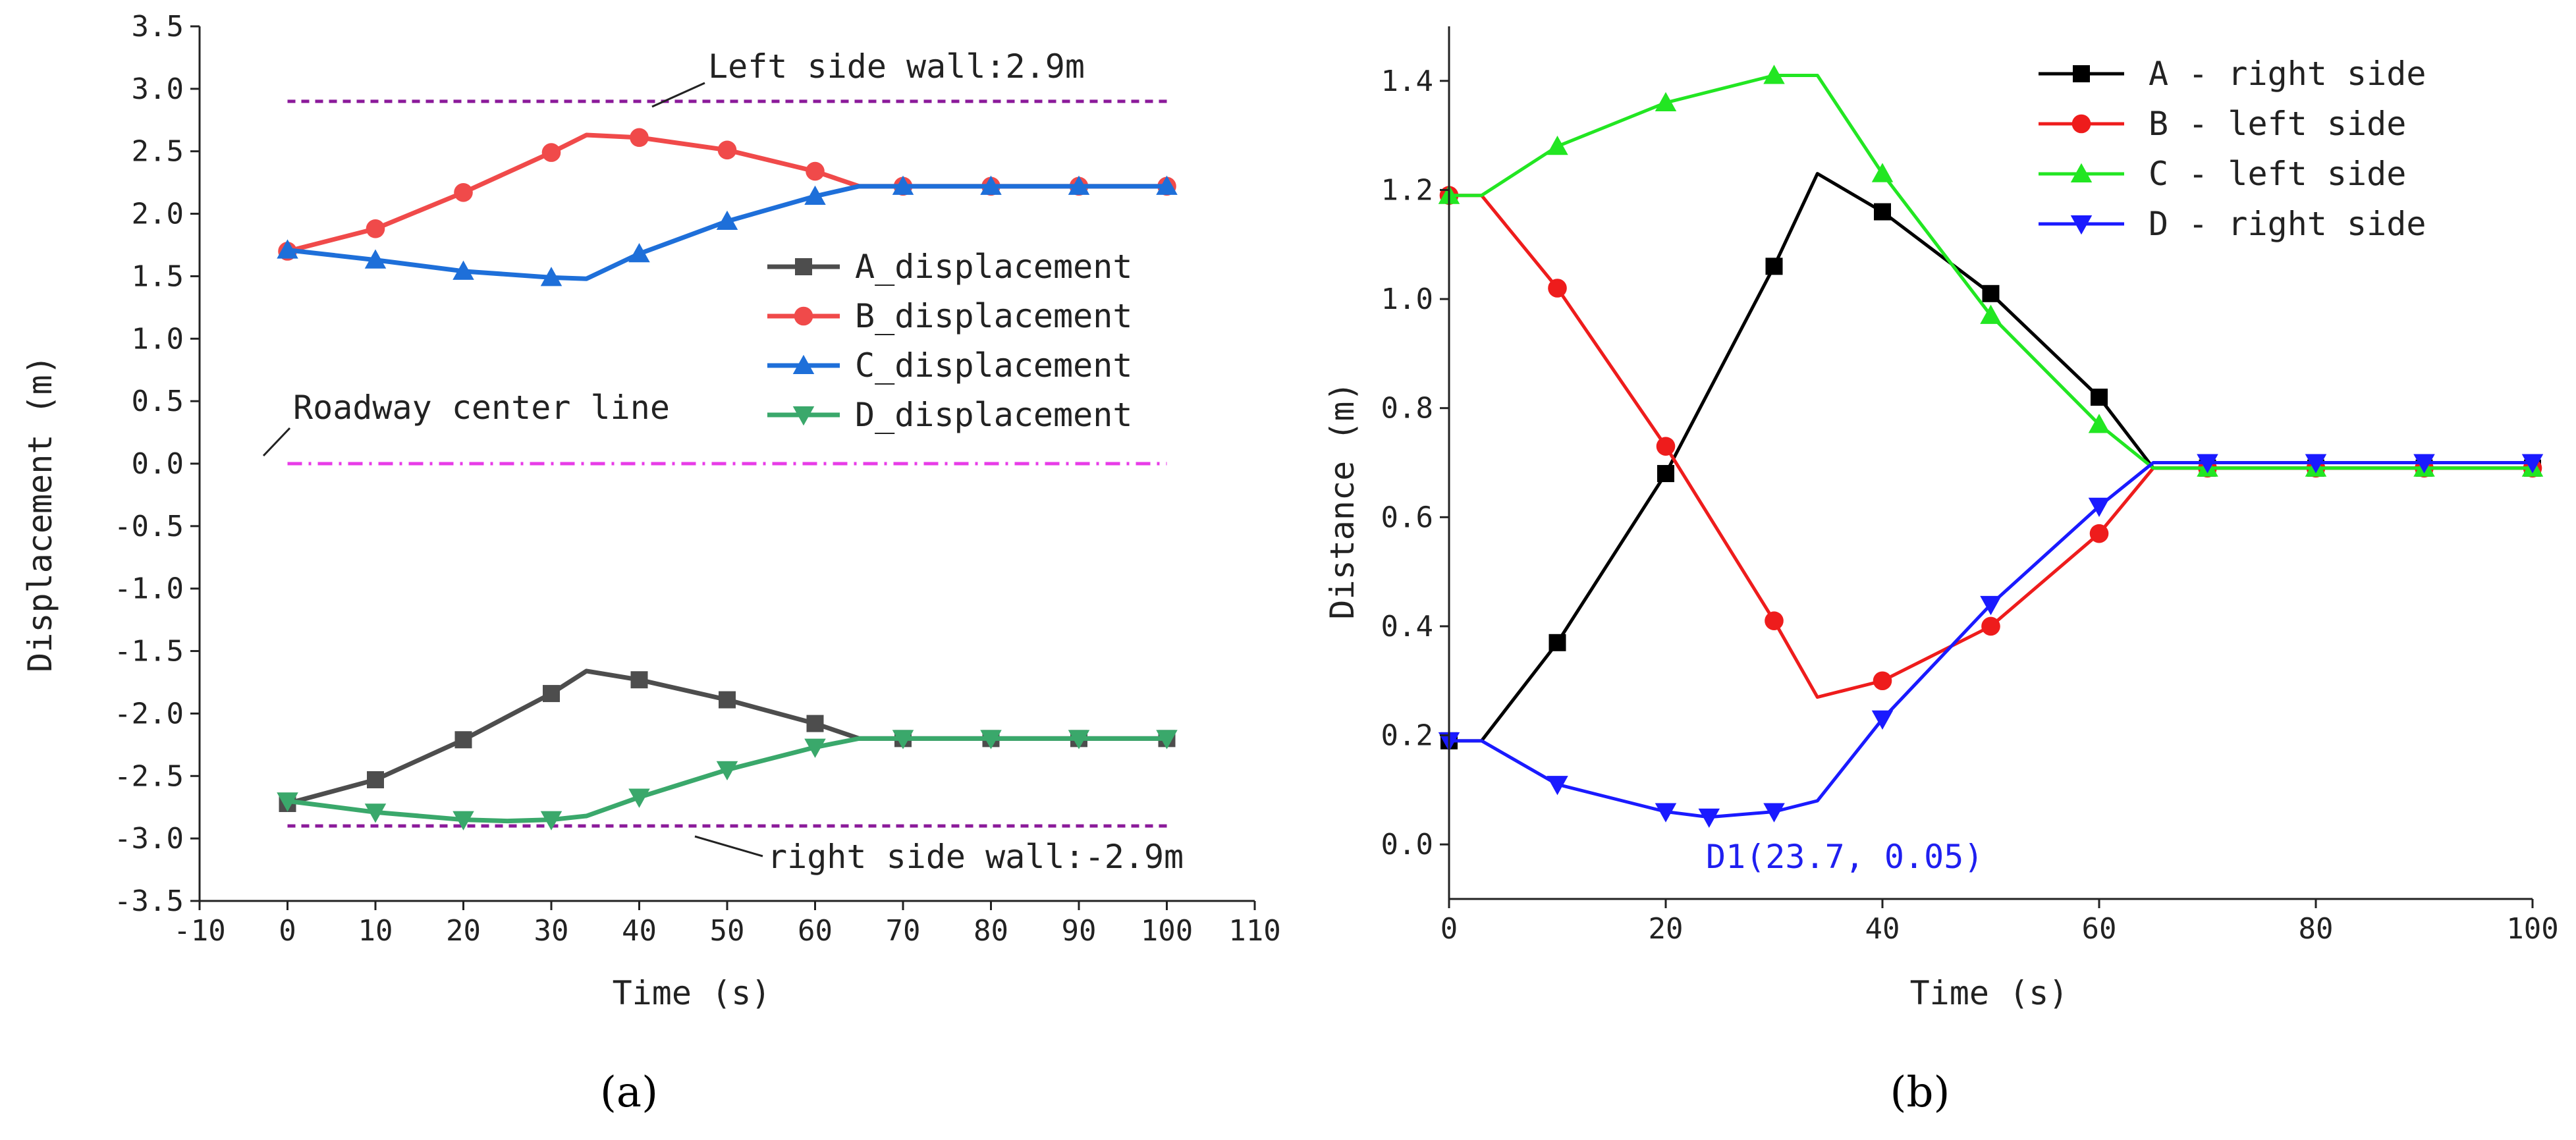 Image resolution: width=2576 pixels, height=1140 pixels. I want to click on x-tick-label-a: 80, so click(990, 931).